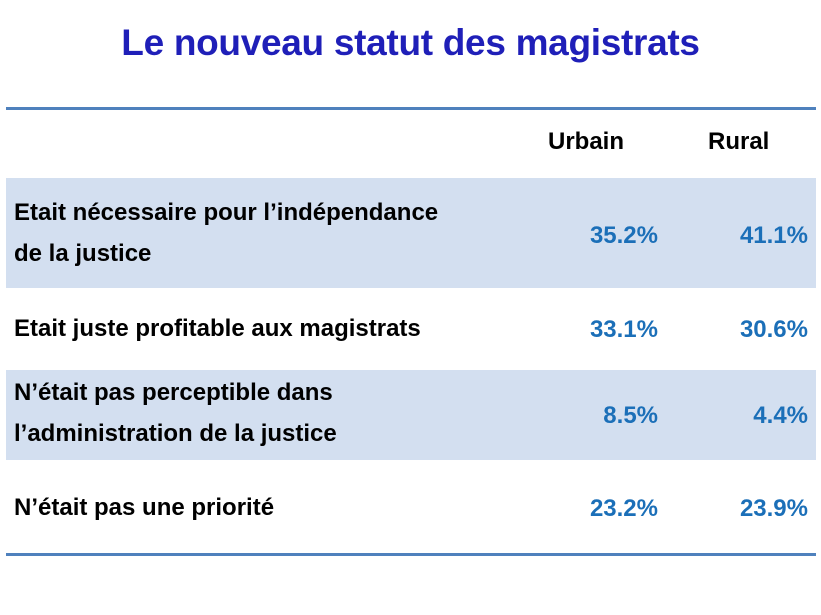 The height and width of the screenshot is (615, 821). I want to click on row-label-line: Etait juste profitable aux magistrats, so click(217, 328).